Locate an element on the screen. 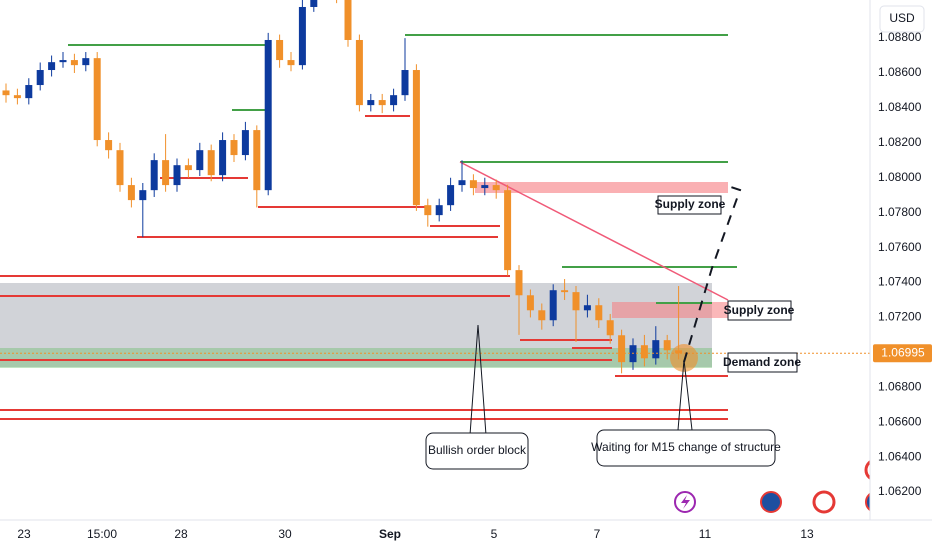 The height and width of the screenshot is (550, 932). y-tick-label: 1.06800 is located at coordinates (900, 386).